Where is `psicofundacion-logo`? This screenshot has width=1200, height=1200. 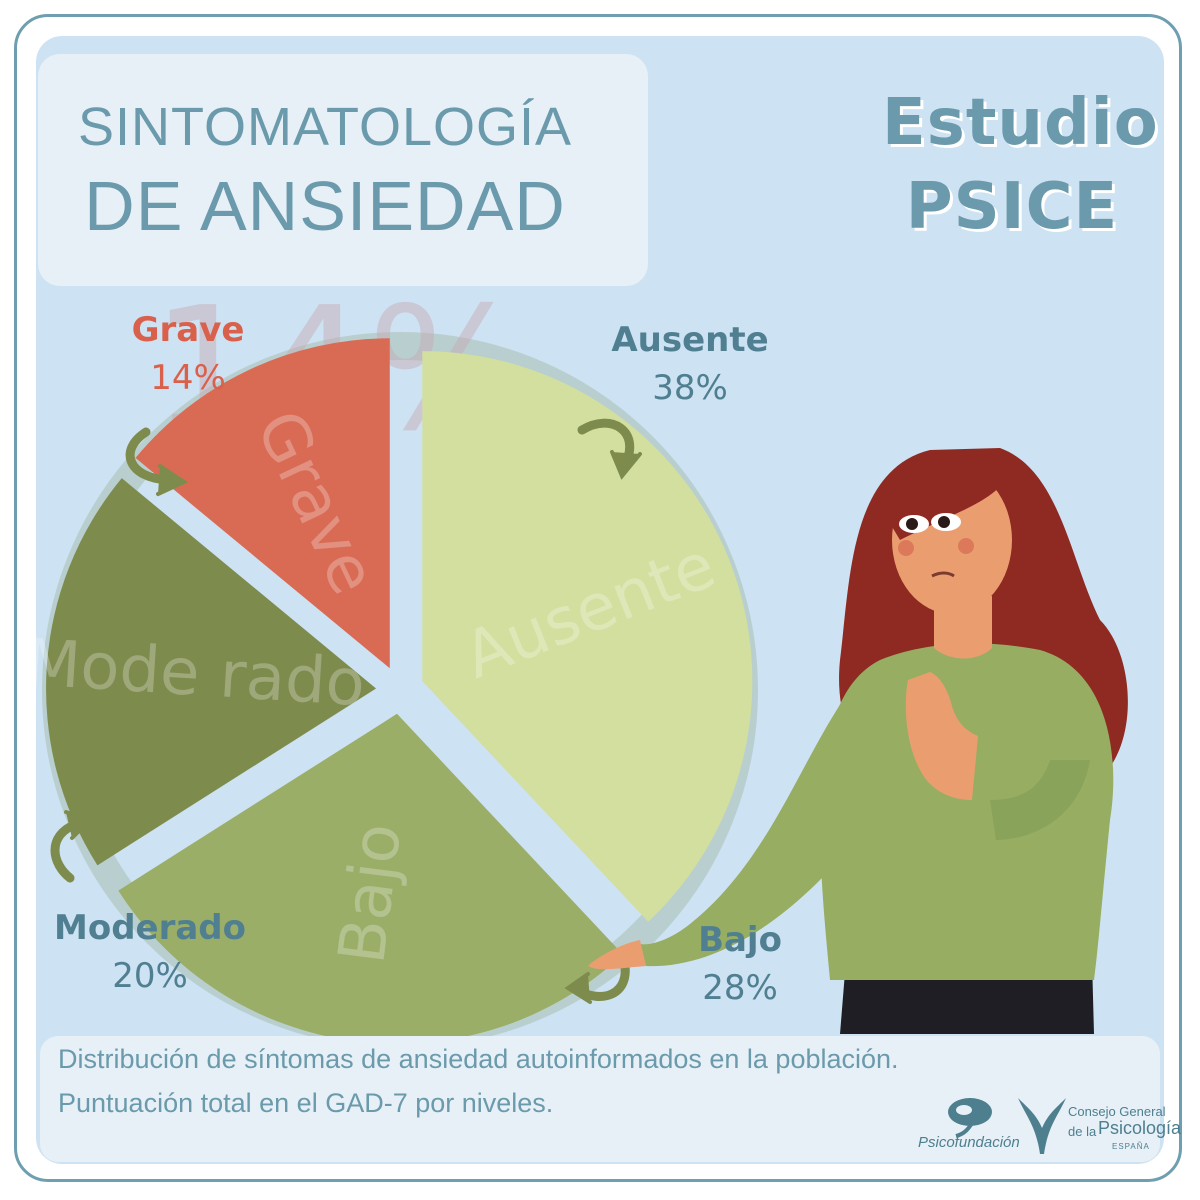 psicofundacion-logo is located at coordinates (970, 1118).